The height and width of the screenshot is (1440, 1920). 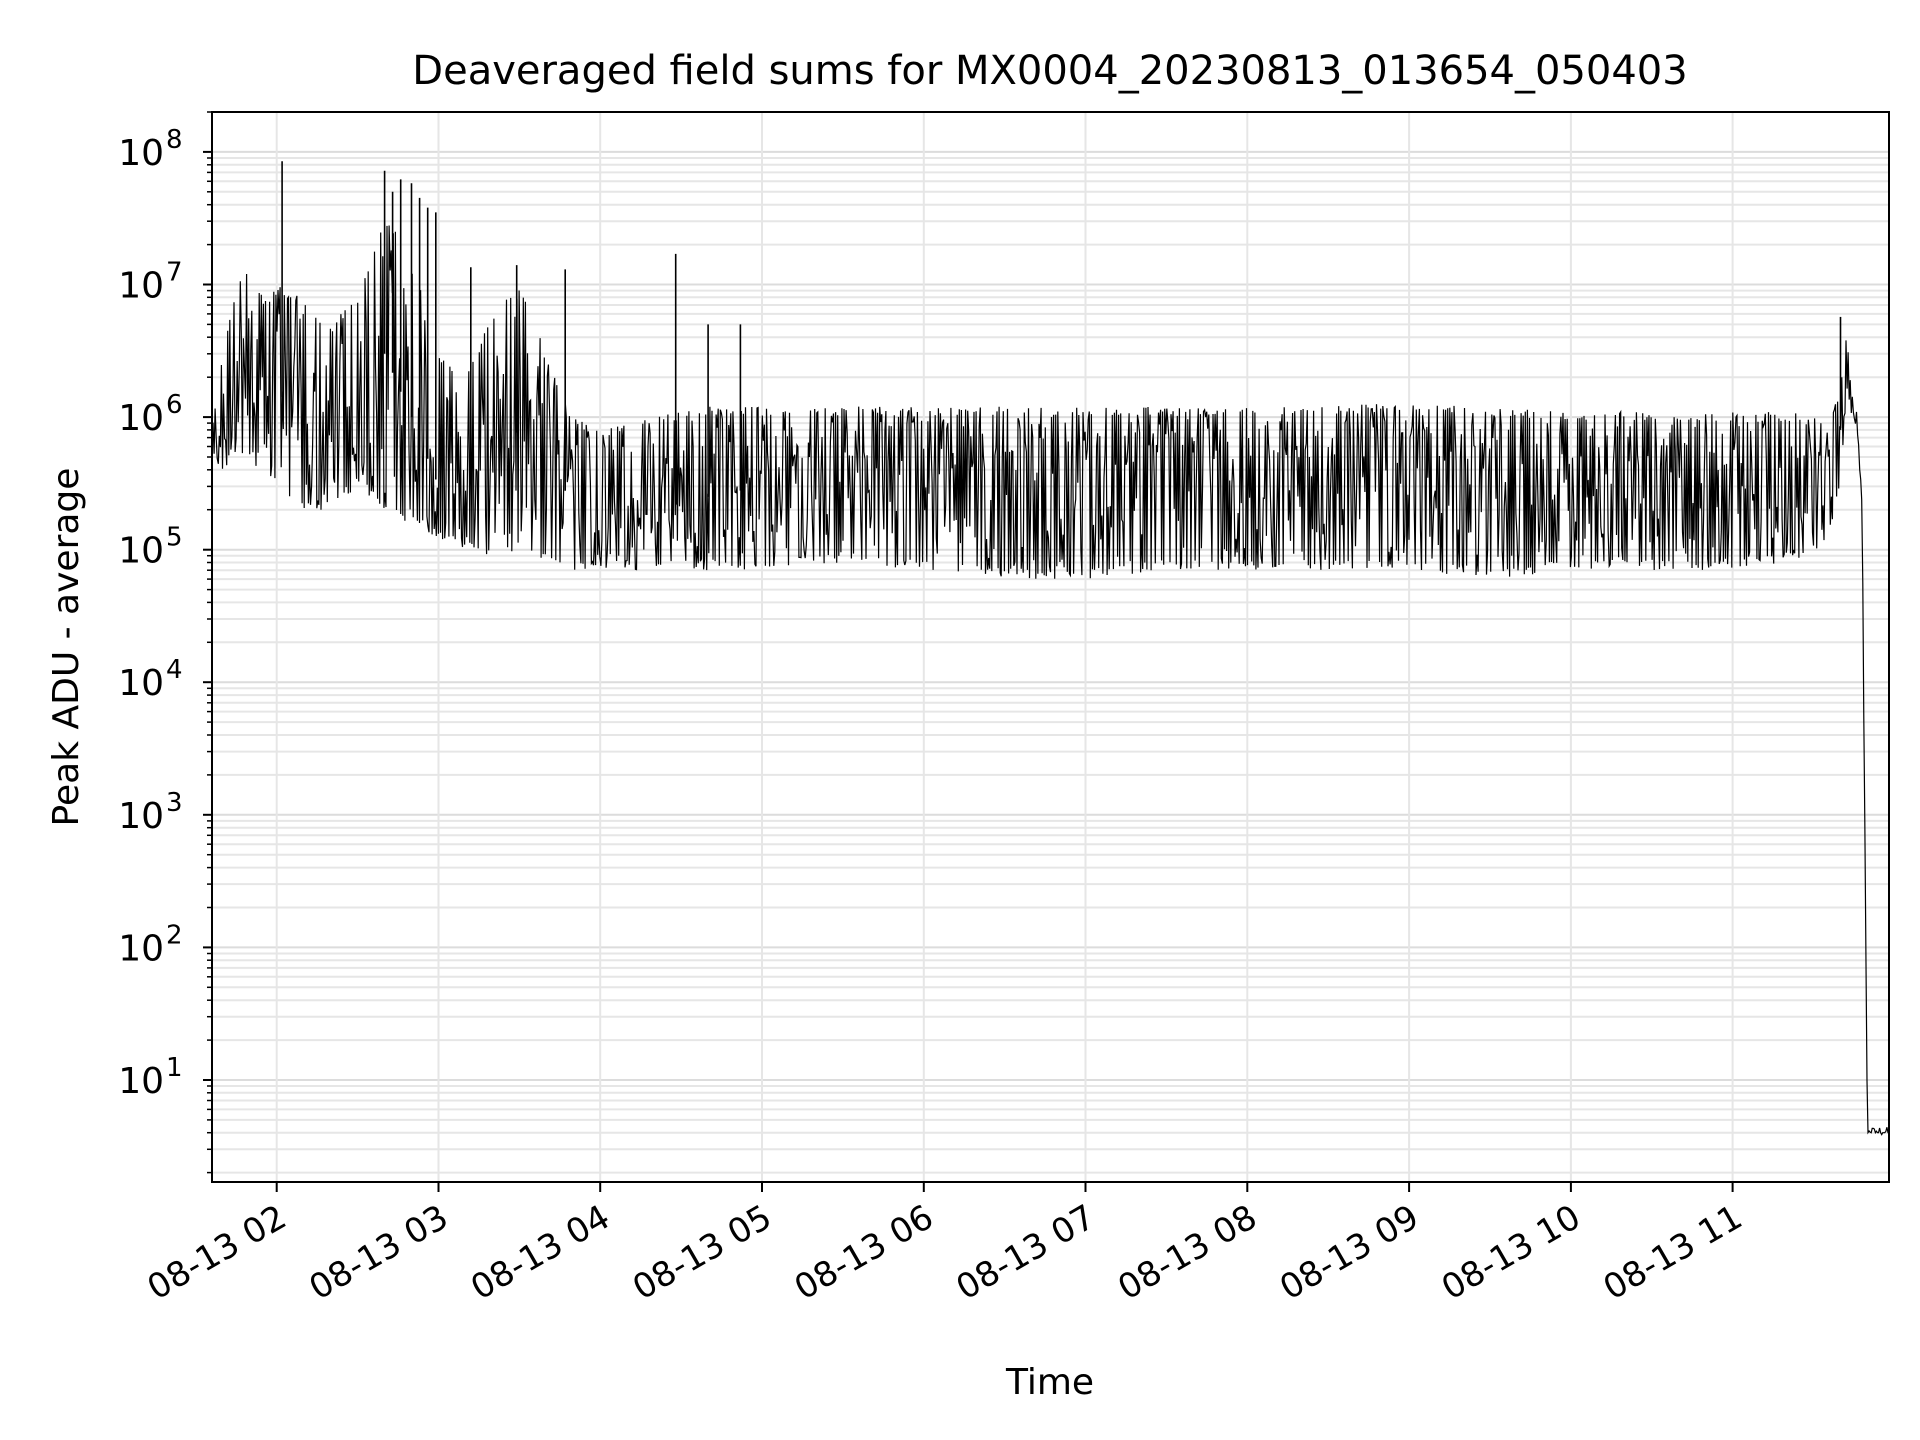 I want to click on y-tick-exponent: 1, so click(x=174, y=1068).